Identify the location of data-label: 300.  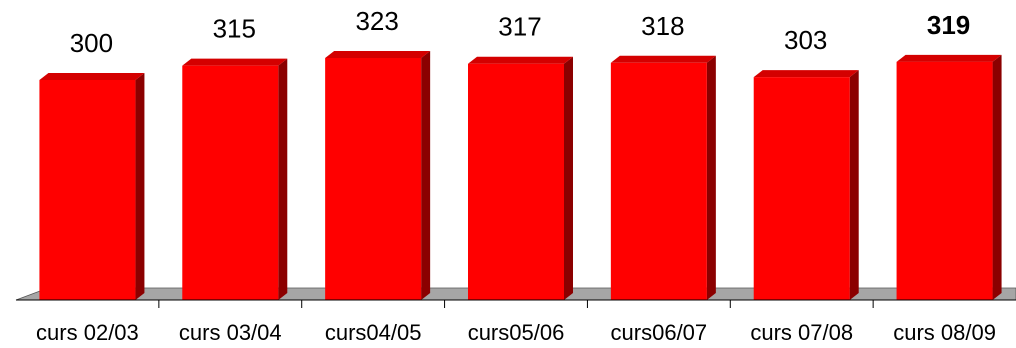
(91, 43).